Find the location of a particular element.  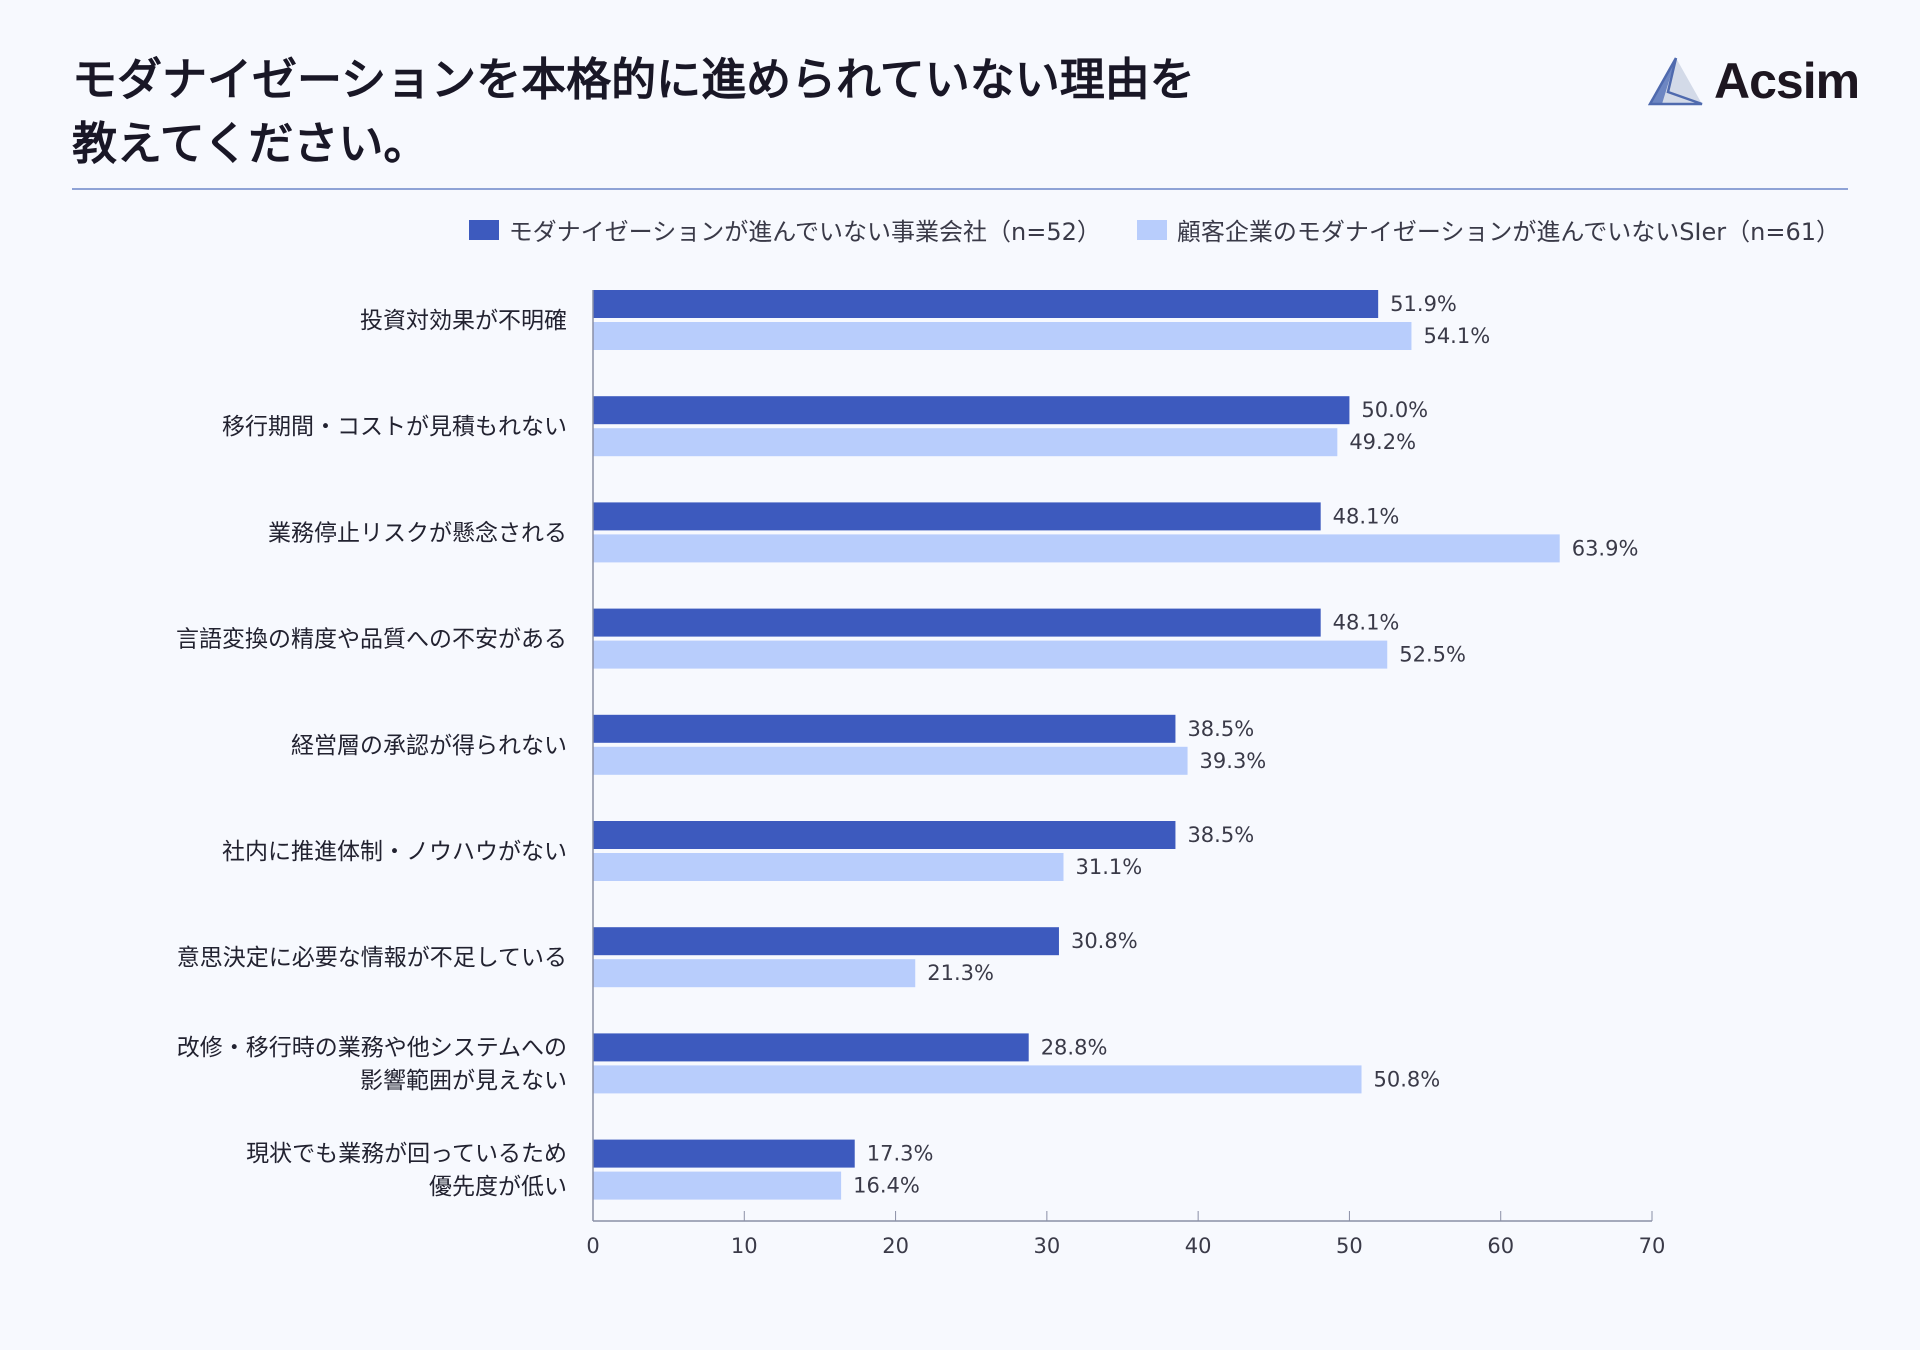

legend-item-series1: モダナイゼーションが進んでいない事業会社（n=52） is located at coordinates (784, 229).